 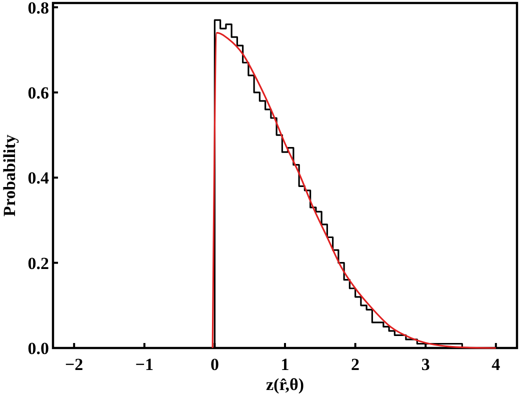 I want to click on x-tick-label: 2, so click(x=355, y=364).